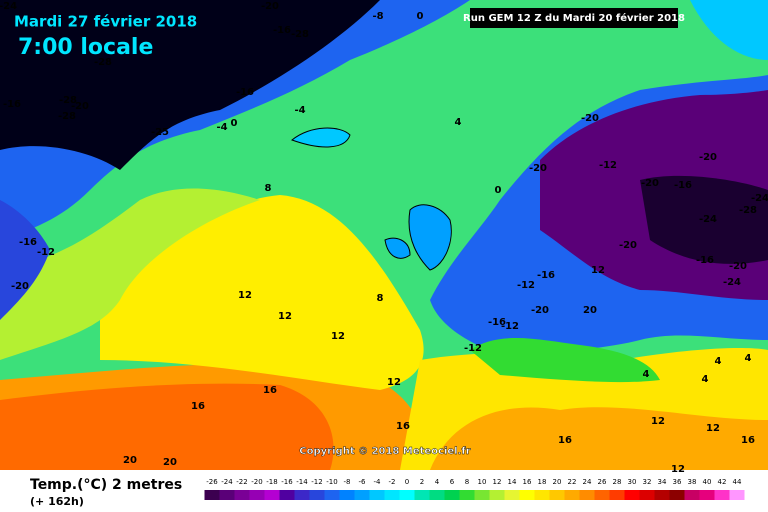 The width and height of the screenshot is (768, 512). I want to click on legend-value: 4, so click(437, 482).